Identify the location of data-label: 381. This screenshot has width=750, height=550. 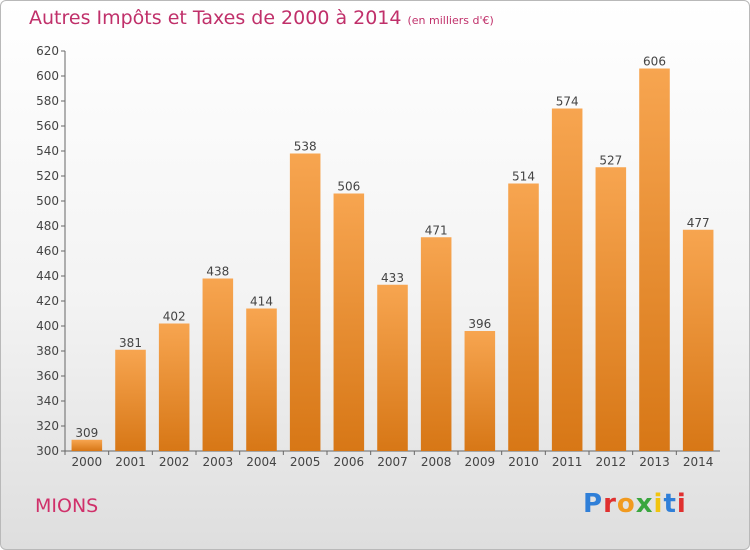
(130, 343).